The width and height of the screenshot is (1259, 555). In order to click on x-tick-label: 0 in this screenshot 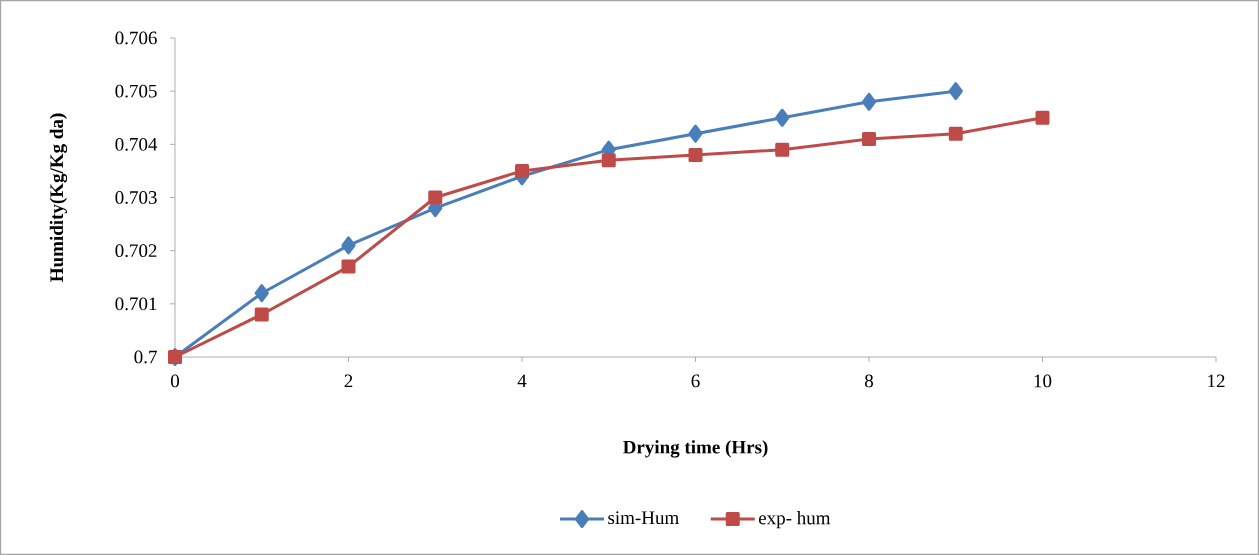, I will do `click(175, 381)`.